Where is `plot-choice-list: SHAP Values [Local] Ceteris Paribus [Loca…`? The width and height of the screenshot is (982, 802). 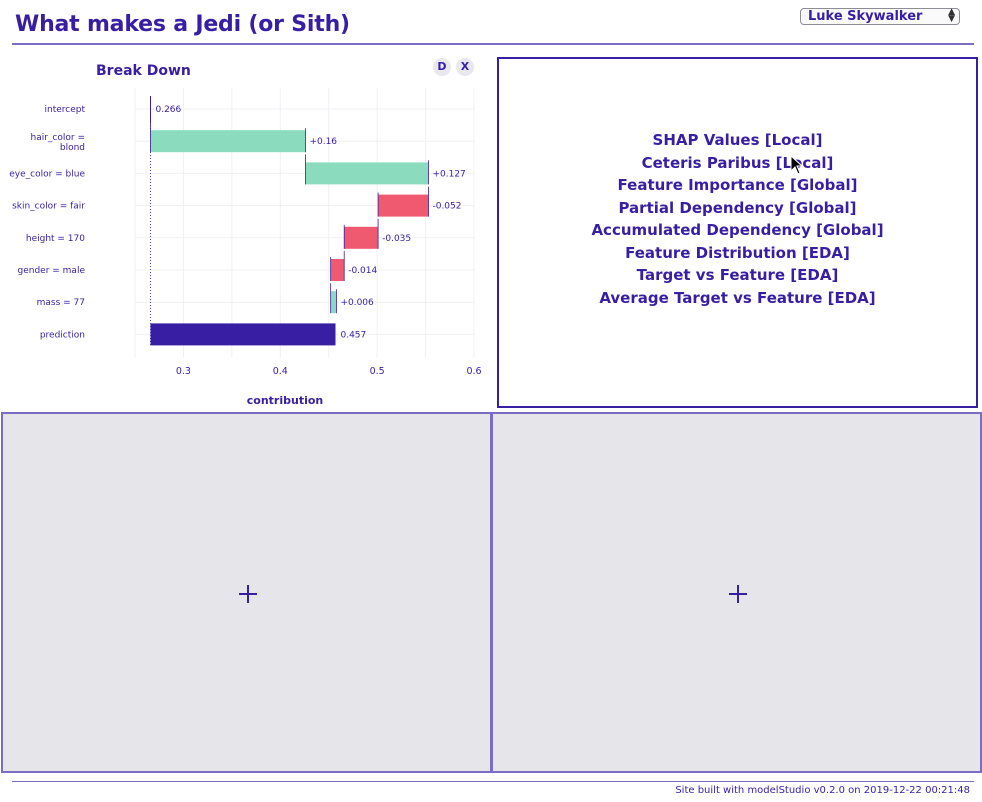
plot-choice-list: SHAP Values [Local] Ceteris Paribus [Loca… is located at coordinates (737, 219).